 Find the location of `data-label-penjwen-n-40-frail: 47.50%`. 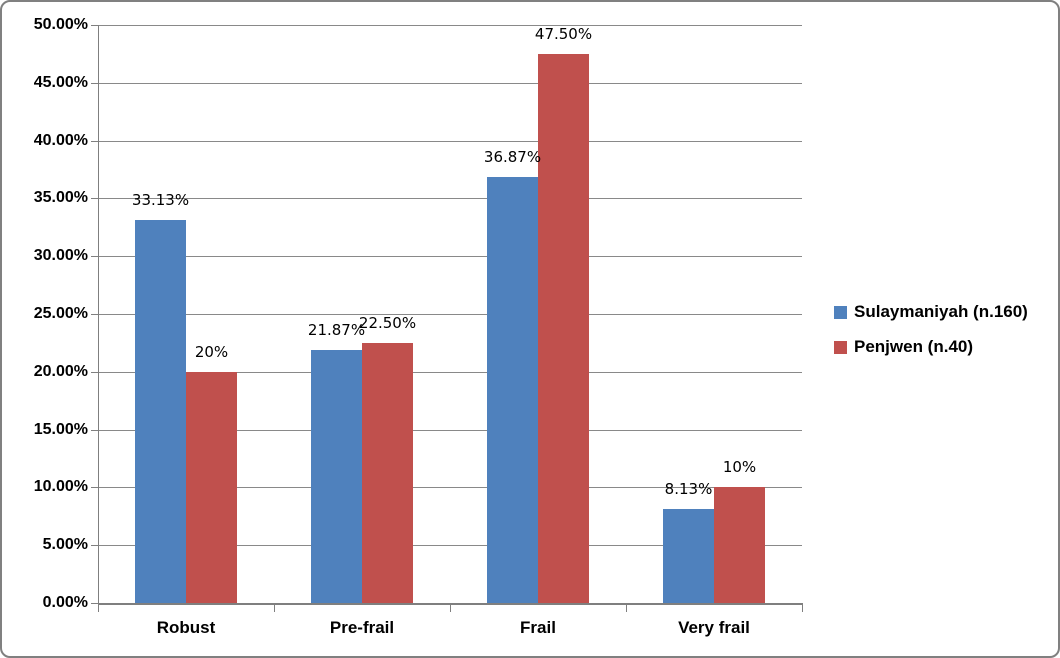

data-label-penjwen-n-40-frail: 47.50% is located at coordinates (563, 34).